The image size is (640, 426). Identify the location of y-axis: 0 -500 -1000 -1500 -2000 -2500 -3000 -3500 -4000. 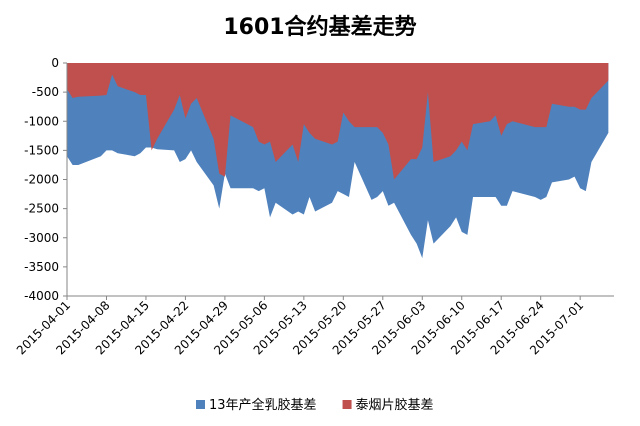
(46, 179).